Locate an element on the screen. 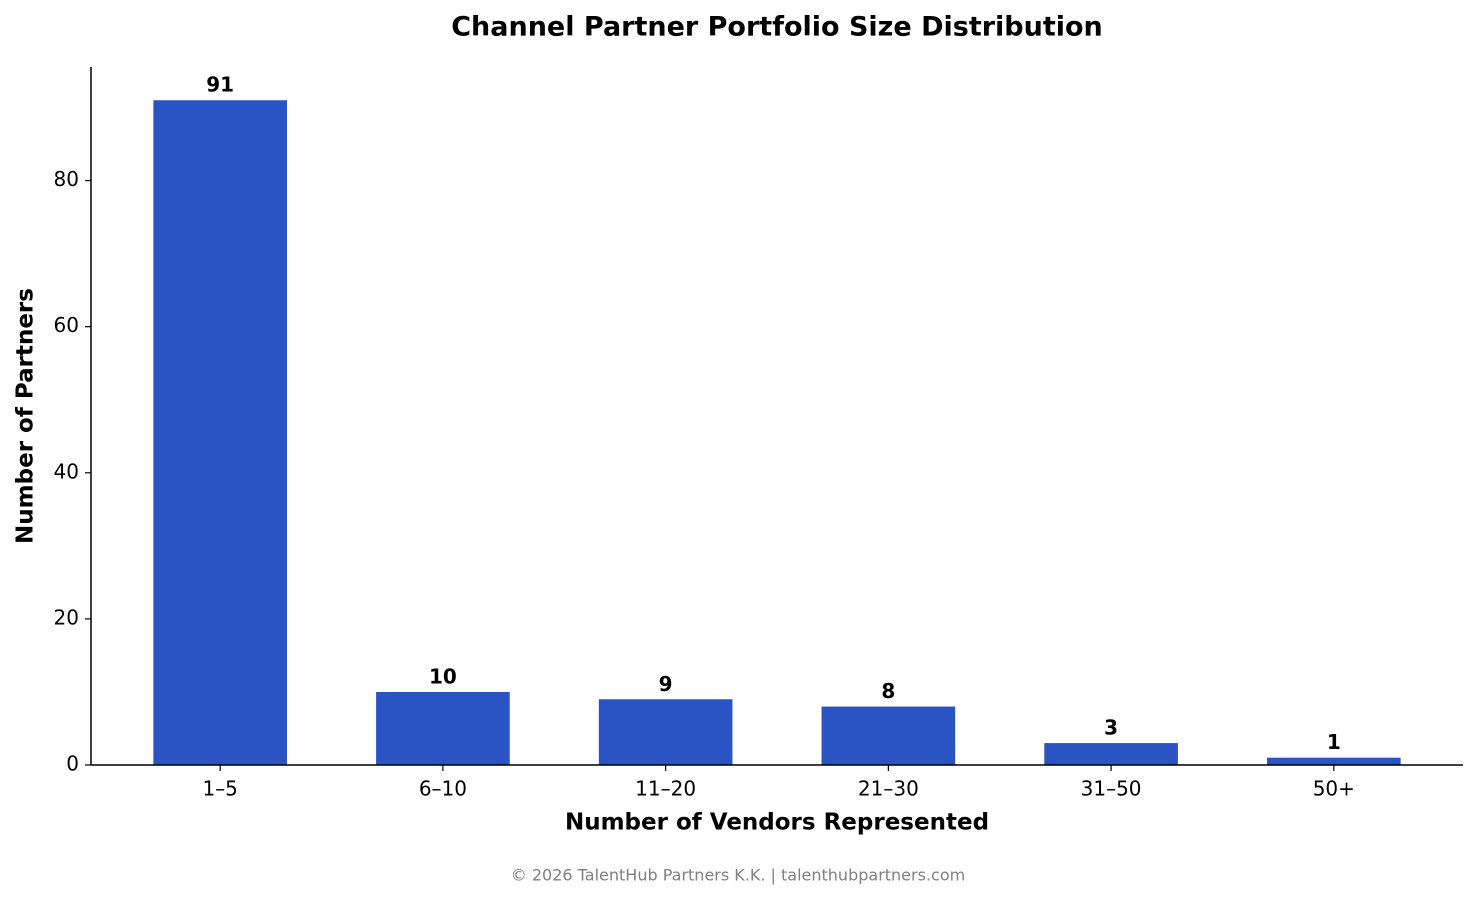  x-tick-label: 50+ is located at coordinates (1334, 789).